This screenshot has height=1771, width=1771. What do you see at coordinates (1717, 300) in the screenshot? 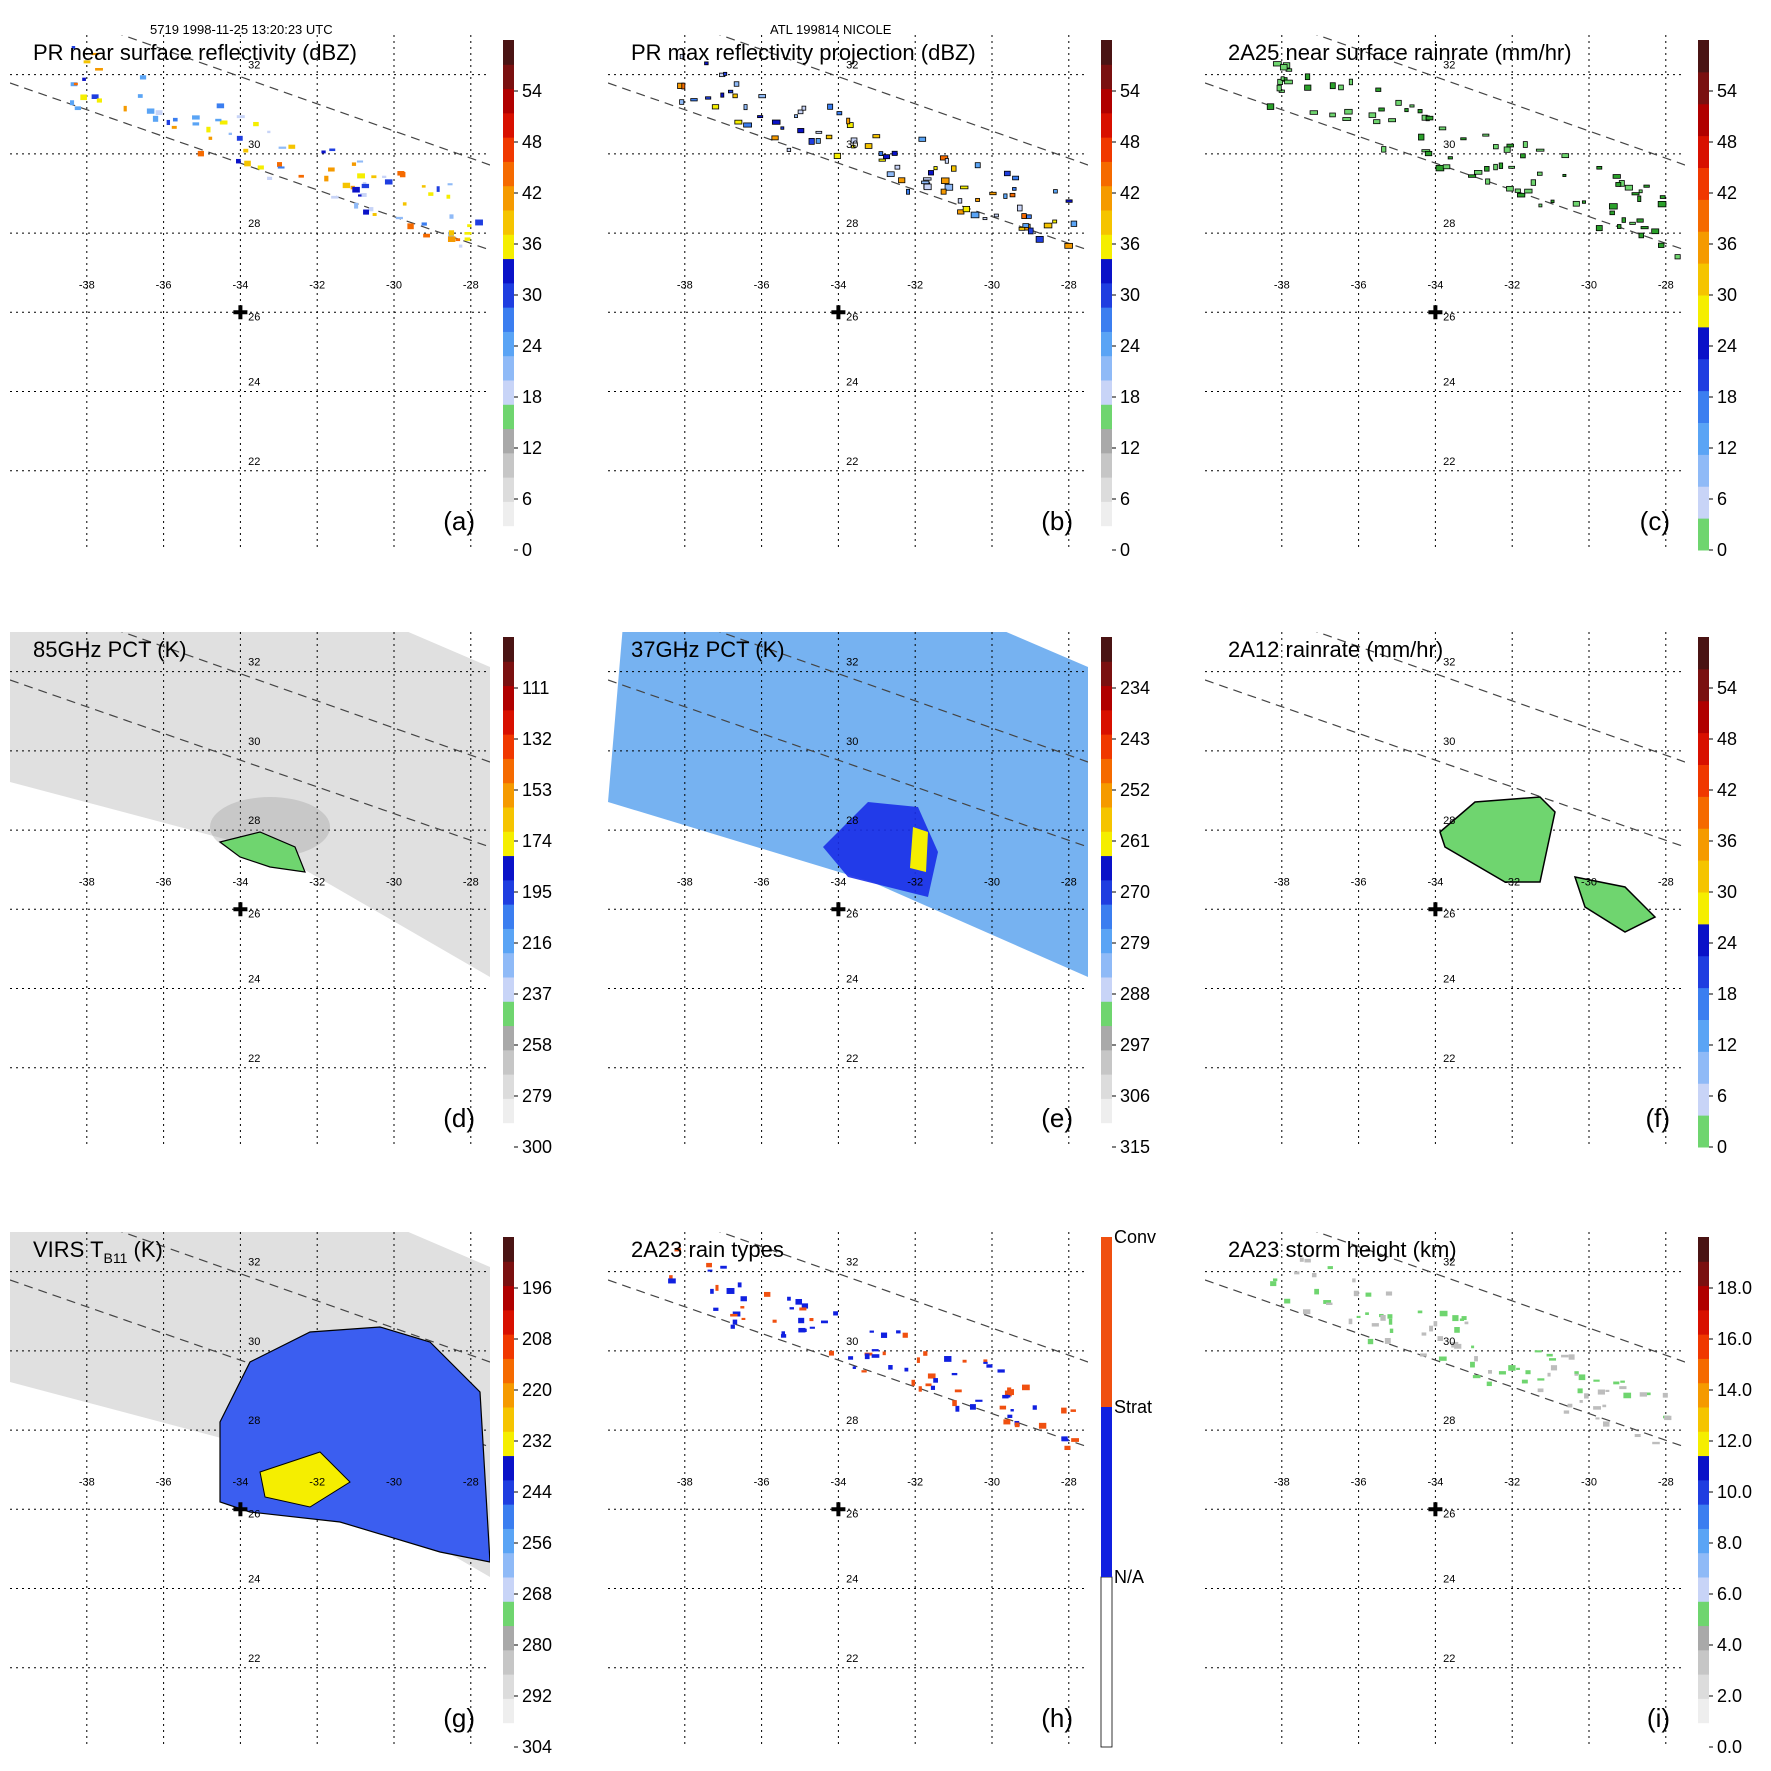
I see `colorbar-c: 0 6 12 18 24 30 36 42 48 54` at bounding box center [1717, 300].